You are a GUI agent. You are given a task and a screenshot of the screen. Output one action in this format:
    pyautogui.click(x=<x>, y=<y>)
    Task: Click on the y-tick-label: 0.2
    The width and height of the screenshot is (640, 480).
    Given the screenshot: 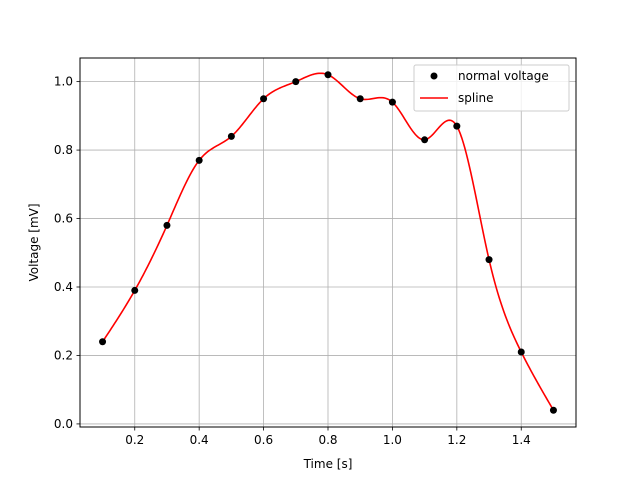 What is the action you would take?
    pyautogui.click(x=63, y=355)
    